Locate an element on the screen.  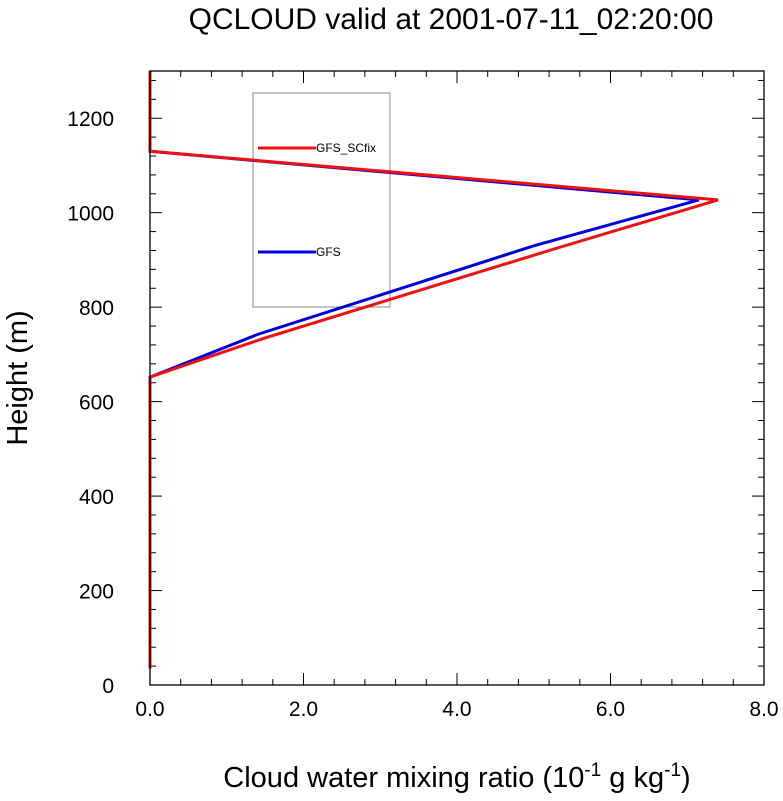
y-axis-title: Height (m) is located at coordinates (18, 377).